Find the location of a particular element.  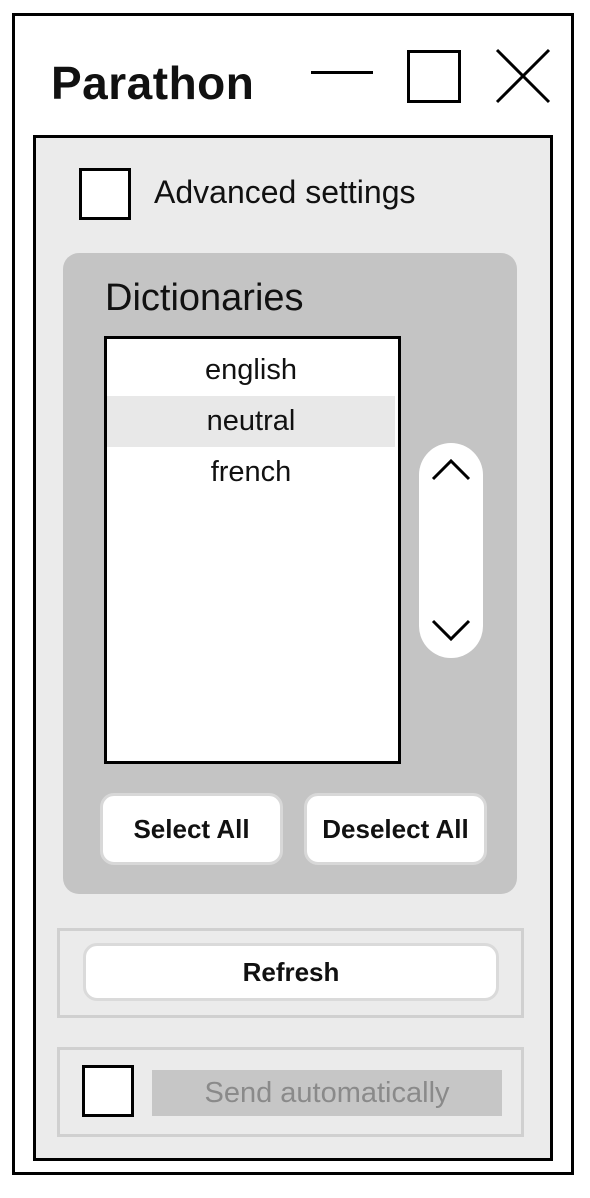

deselect-all-button: Deselect All is located at coordinates (395, 829).